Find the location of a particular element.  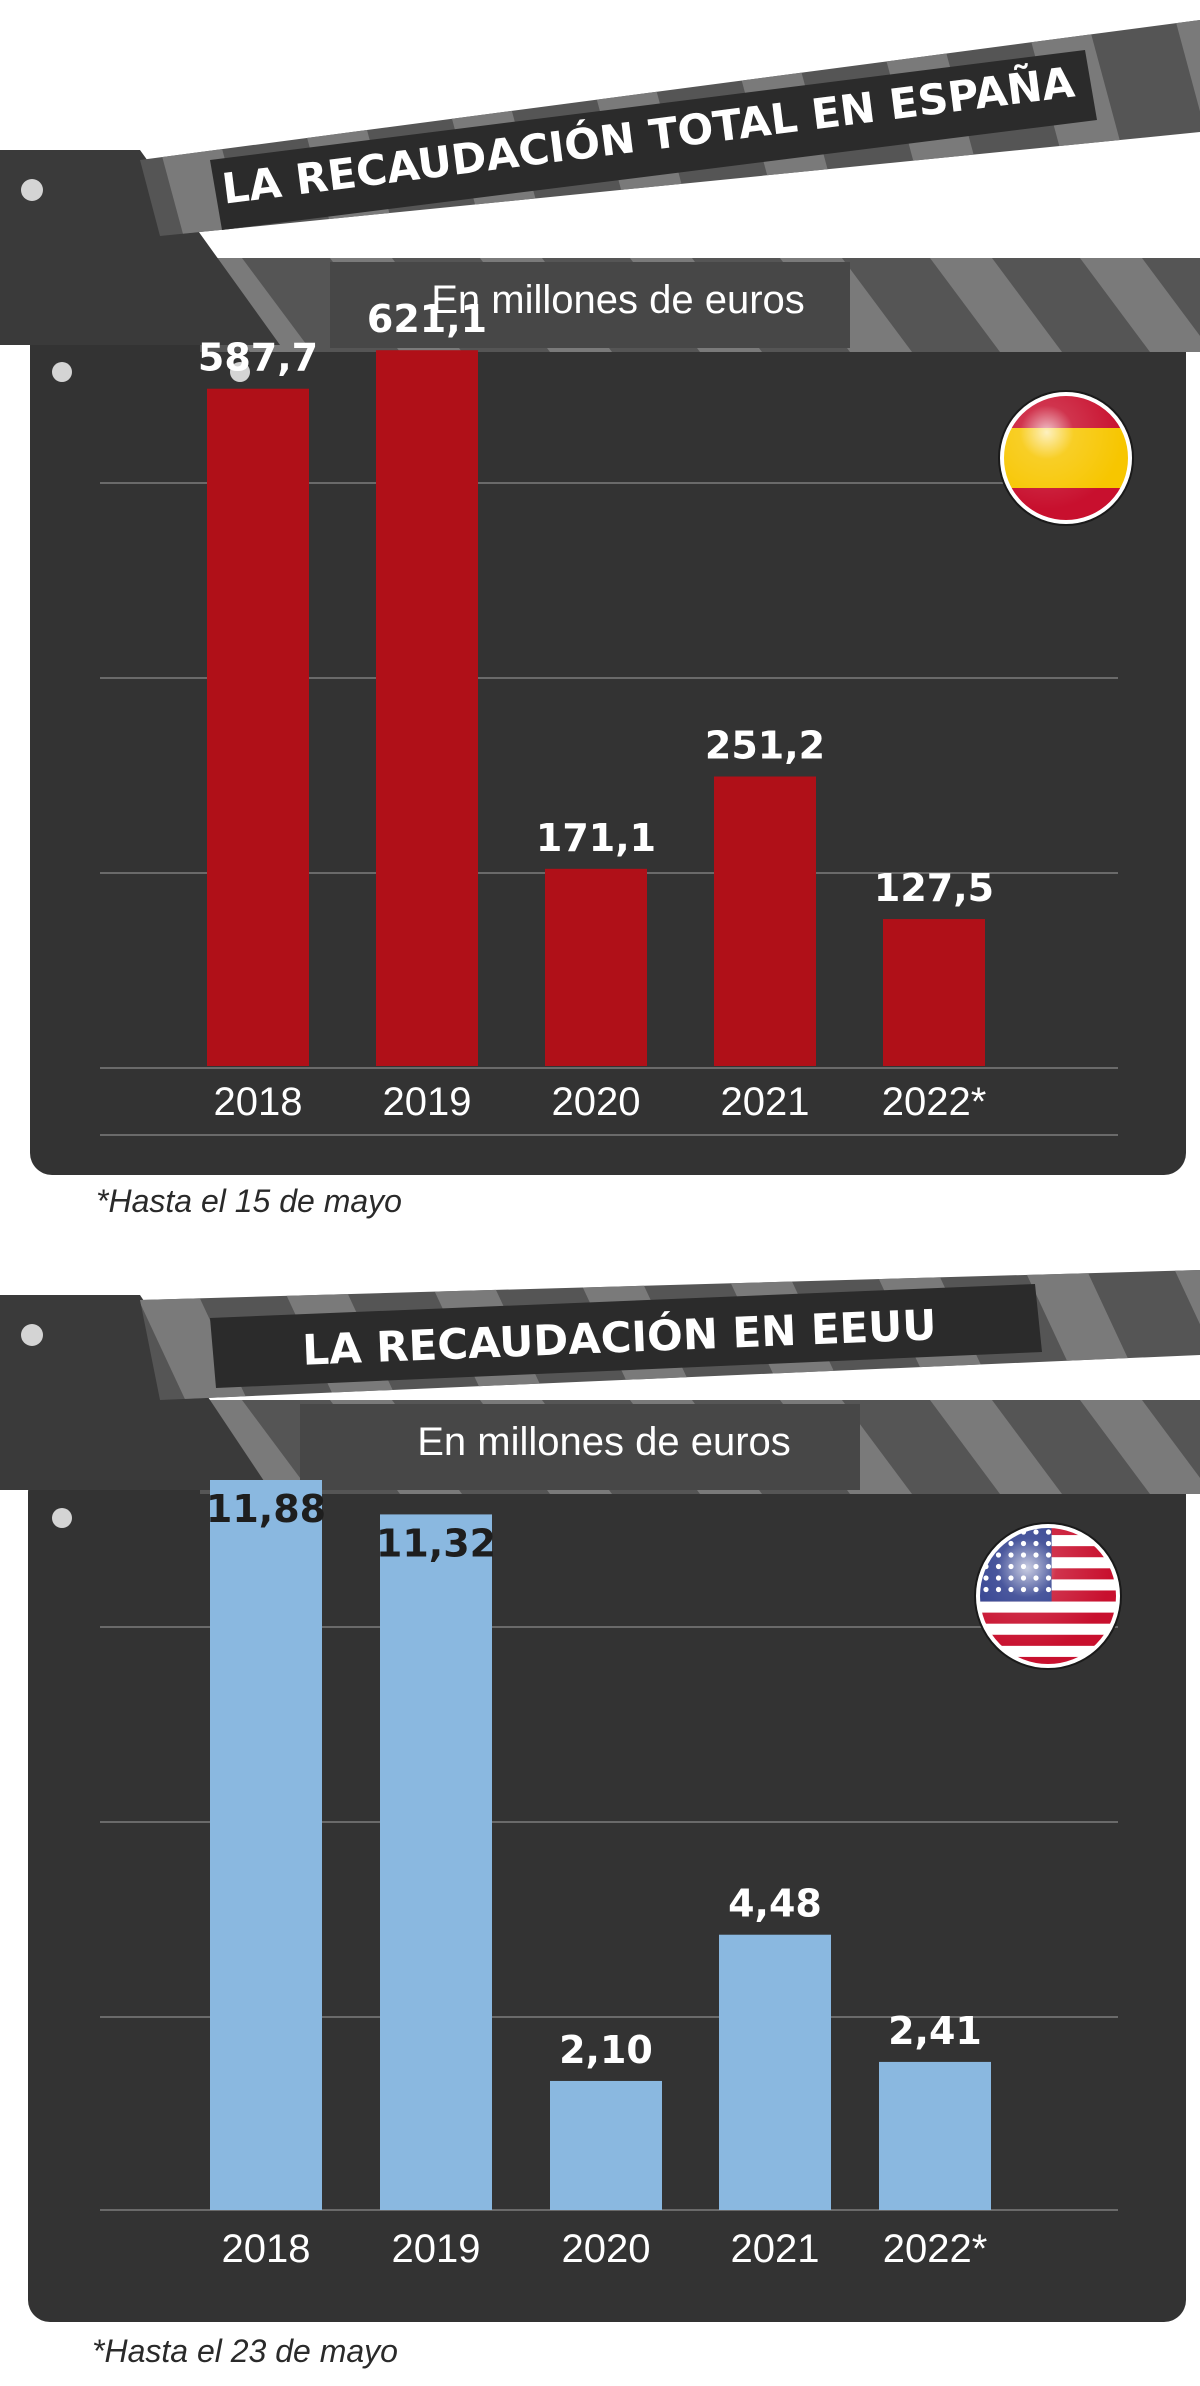

value-label: 11,88 is located at coordinates (266, 1509).